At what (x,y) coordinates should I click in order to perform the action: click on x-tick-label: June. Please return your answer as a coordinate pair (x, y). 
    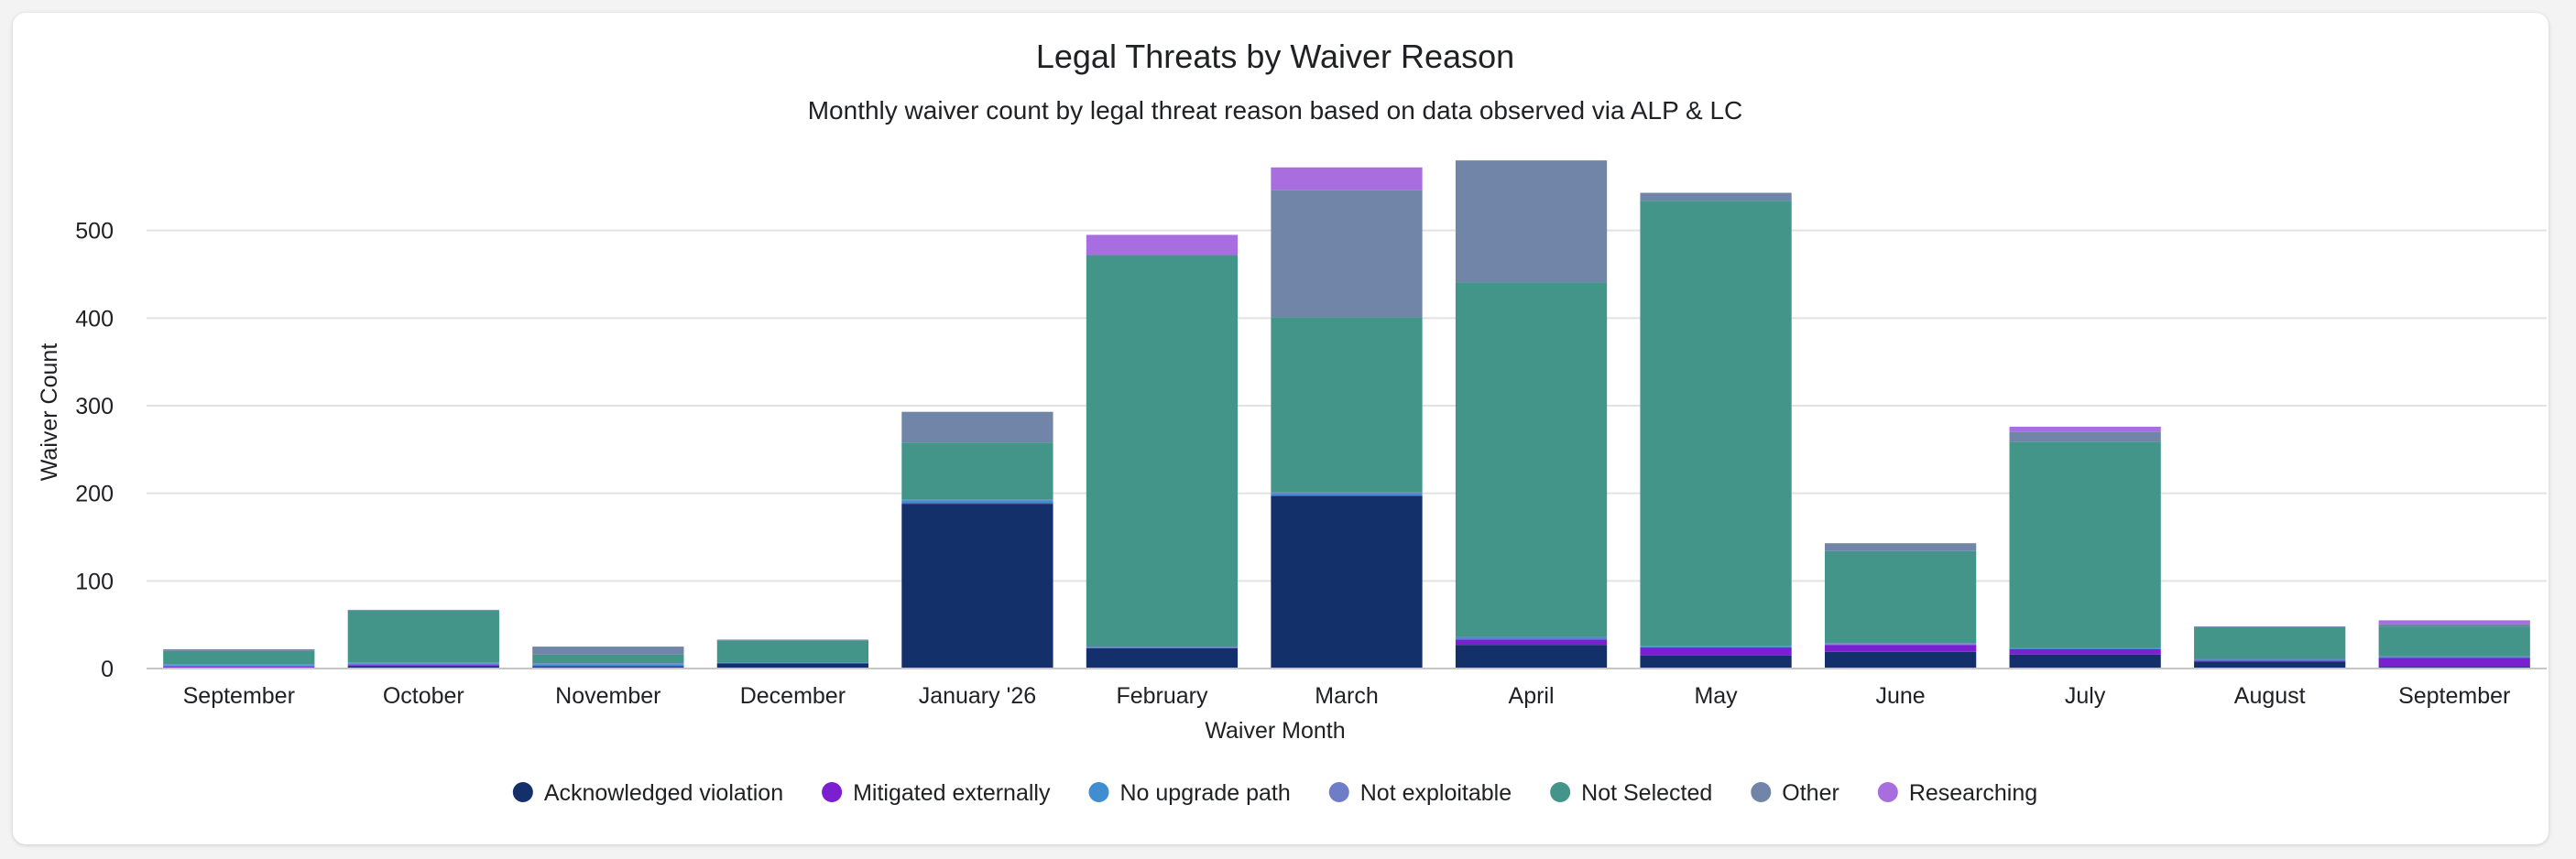
    Looking at the image, I should click on (1901, 696).